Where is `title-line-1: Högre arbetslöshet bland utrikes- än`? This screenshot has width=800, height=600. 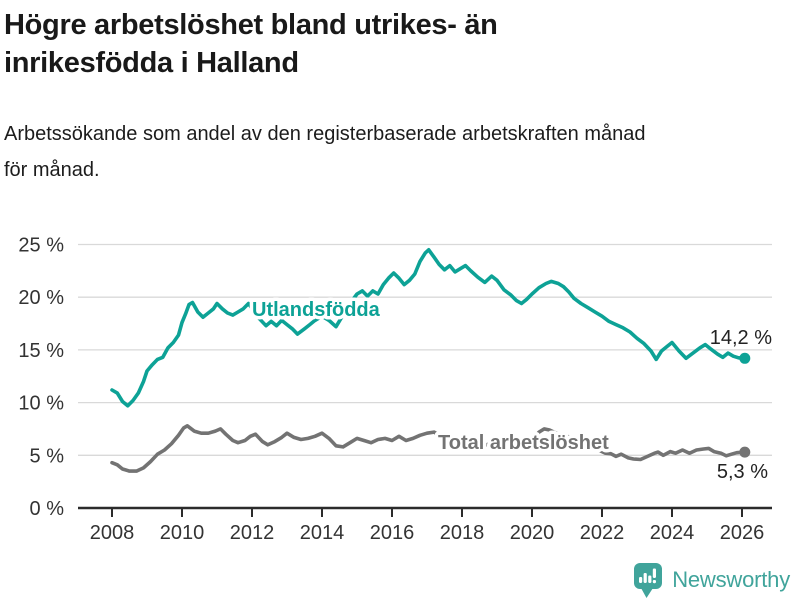 title-line-1: Högre arbetslöshet bland utrikes- än is located at coordinates (251, 25).